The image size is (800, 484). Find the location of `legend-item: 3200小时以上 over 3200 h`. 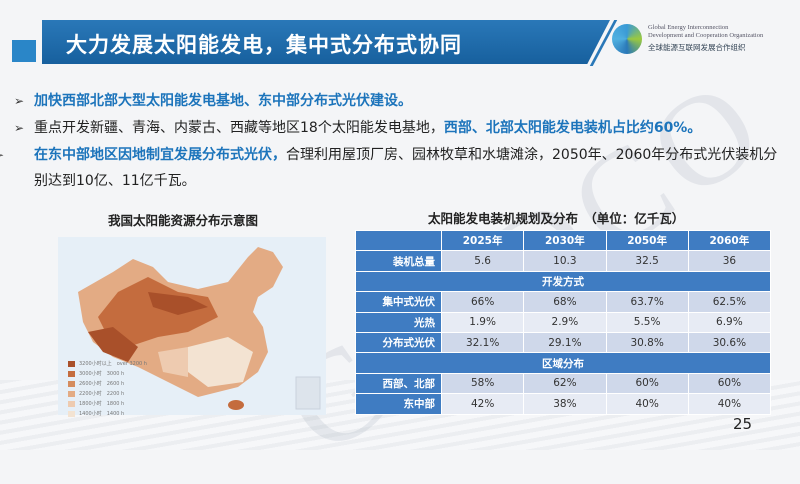

legend-item: 3200小时以上 over 3200 h is located at coordinates (107, 364).